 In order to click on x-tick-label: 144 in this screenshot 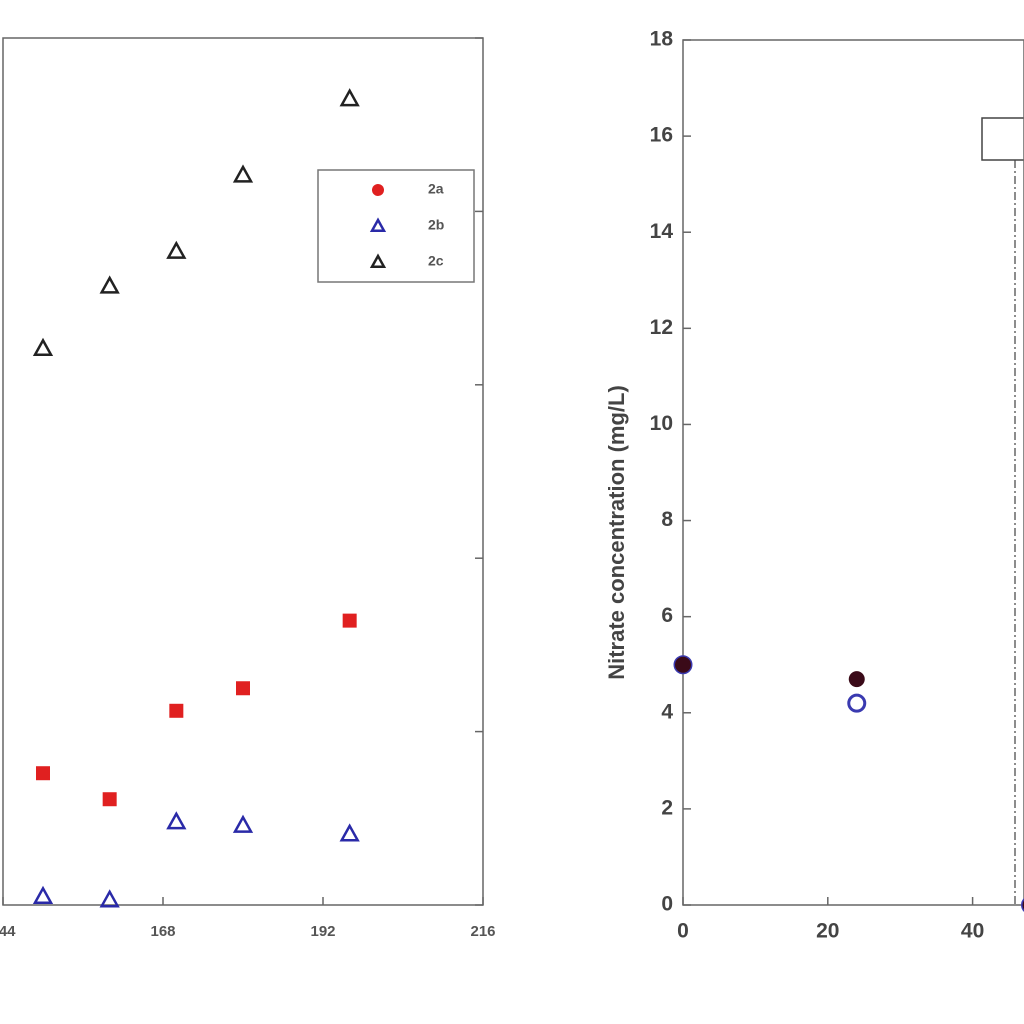, I will do `click(8, 931)`.